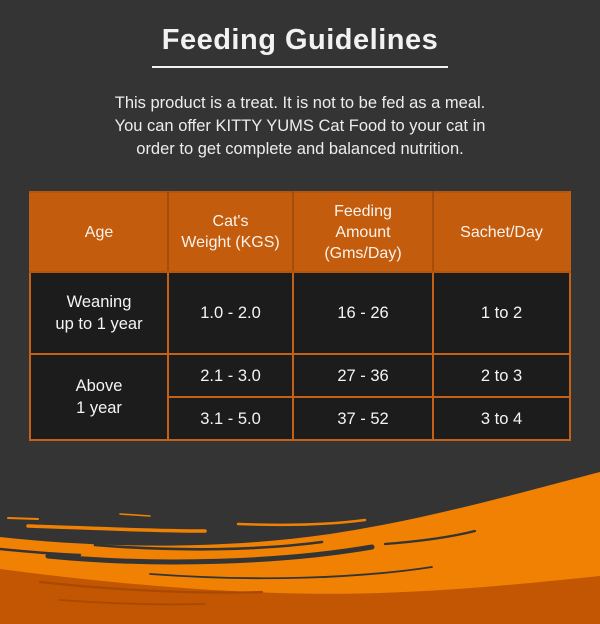  What do you see at coordinates (99, 232) in the screenshot?
I see `header-age: Age` at bounding box center [99, 232].